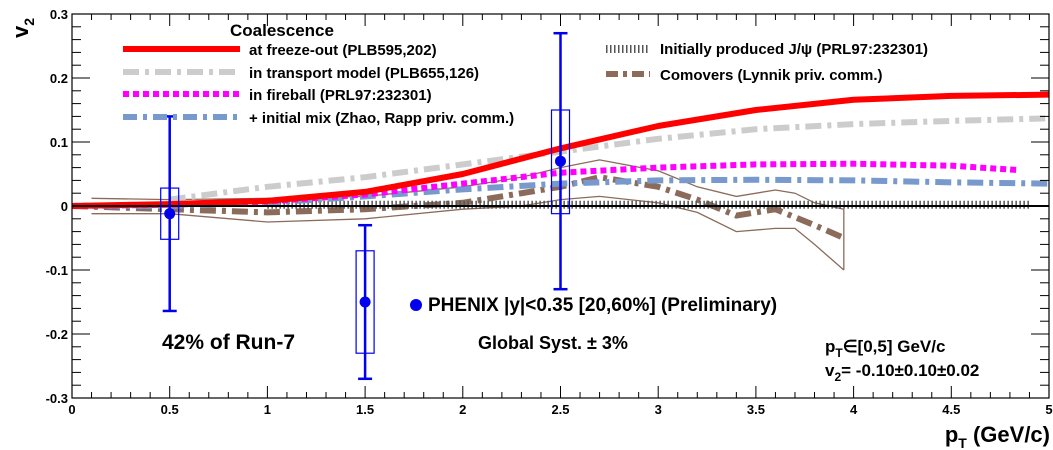 The height and width of the screenshot is (450, 1053). What do you see at coordinates (854, 409) in the screenshot?
I see `x-tick-label: 4` at bounding box center [854, 409].